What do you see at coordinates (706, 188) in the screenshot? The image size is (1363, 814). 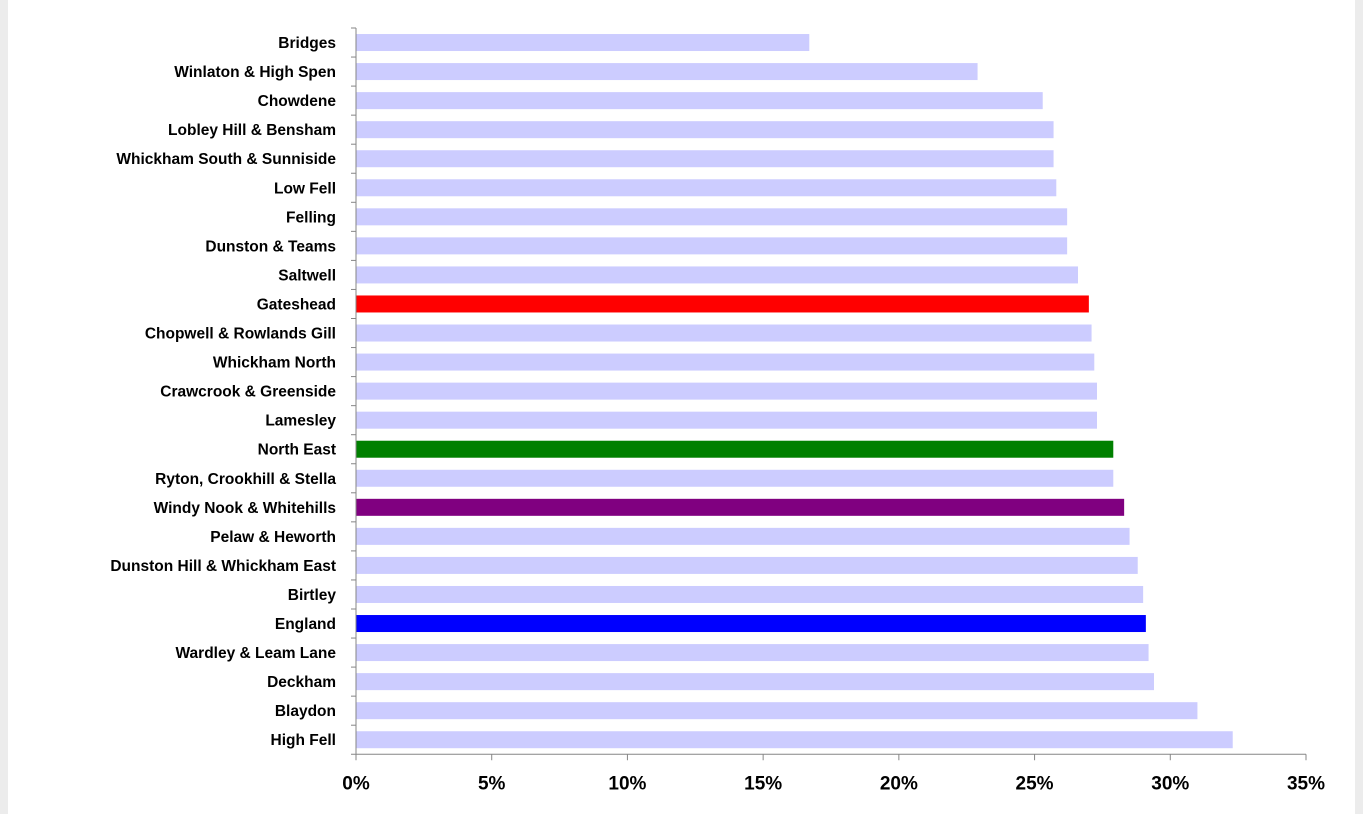 I see `bar-low-fell` at bounding box center [706, 188].